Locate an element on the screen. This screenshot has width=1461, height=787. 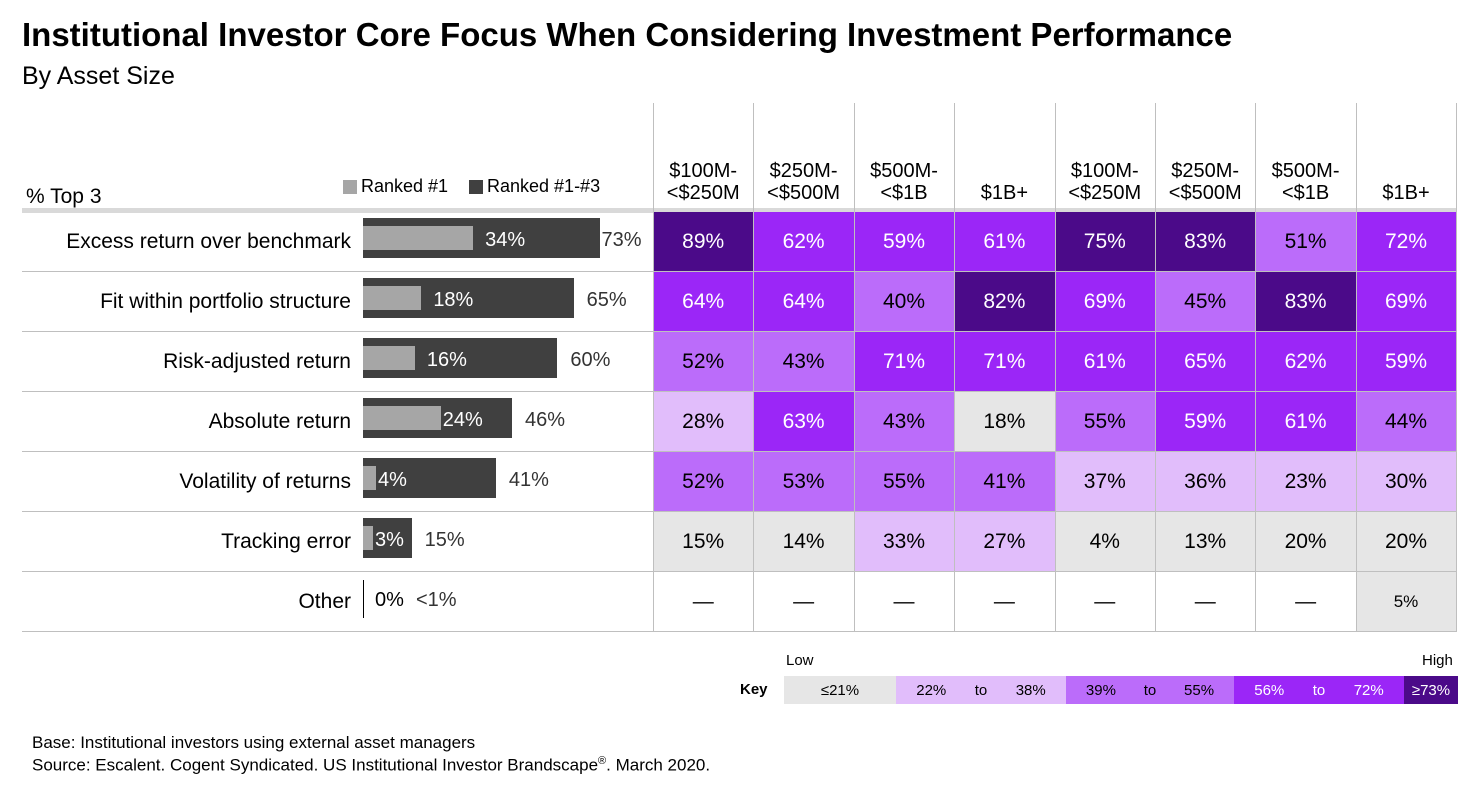
bar-label-ranked-1-3: 65% is located at coordinates (606, 300).